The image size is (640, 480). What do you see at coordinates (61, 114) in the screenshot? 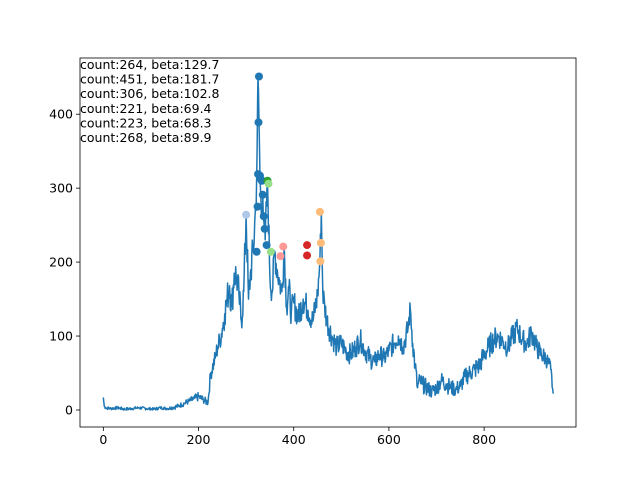
I see `y-tick-label: 400` at bounding box center [61, 114].